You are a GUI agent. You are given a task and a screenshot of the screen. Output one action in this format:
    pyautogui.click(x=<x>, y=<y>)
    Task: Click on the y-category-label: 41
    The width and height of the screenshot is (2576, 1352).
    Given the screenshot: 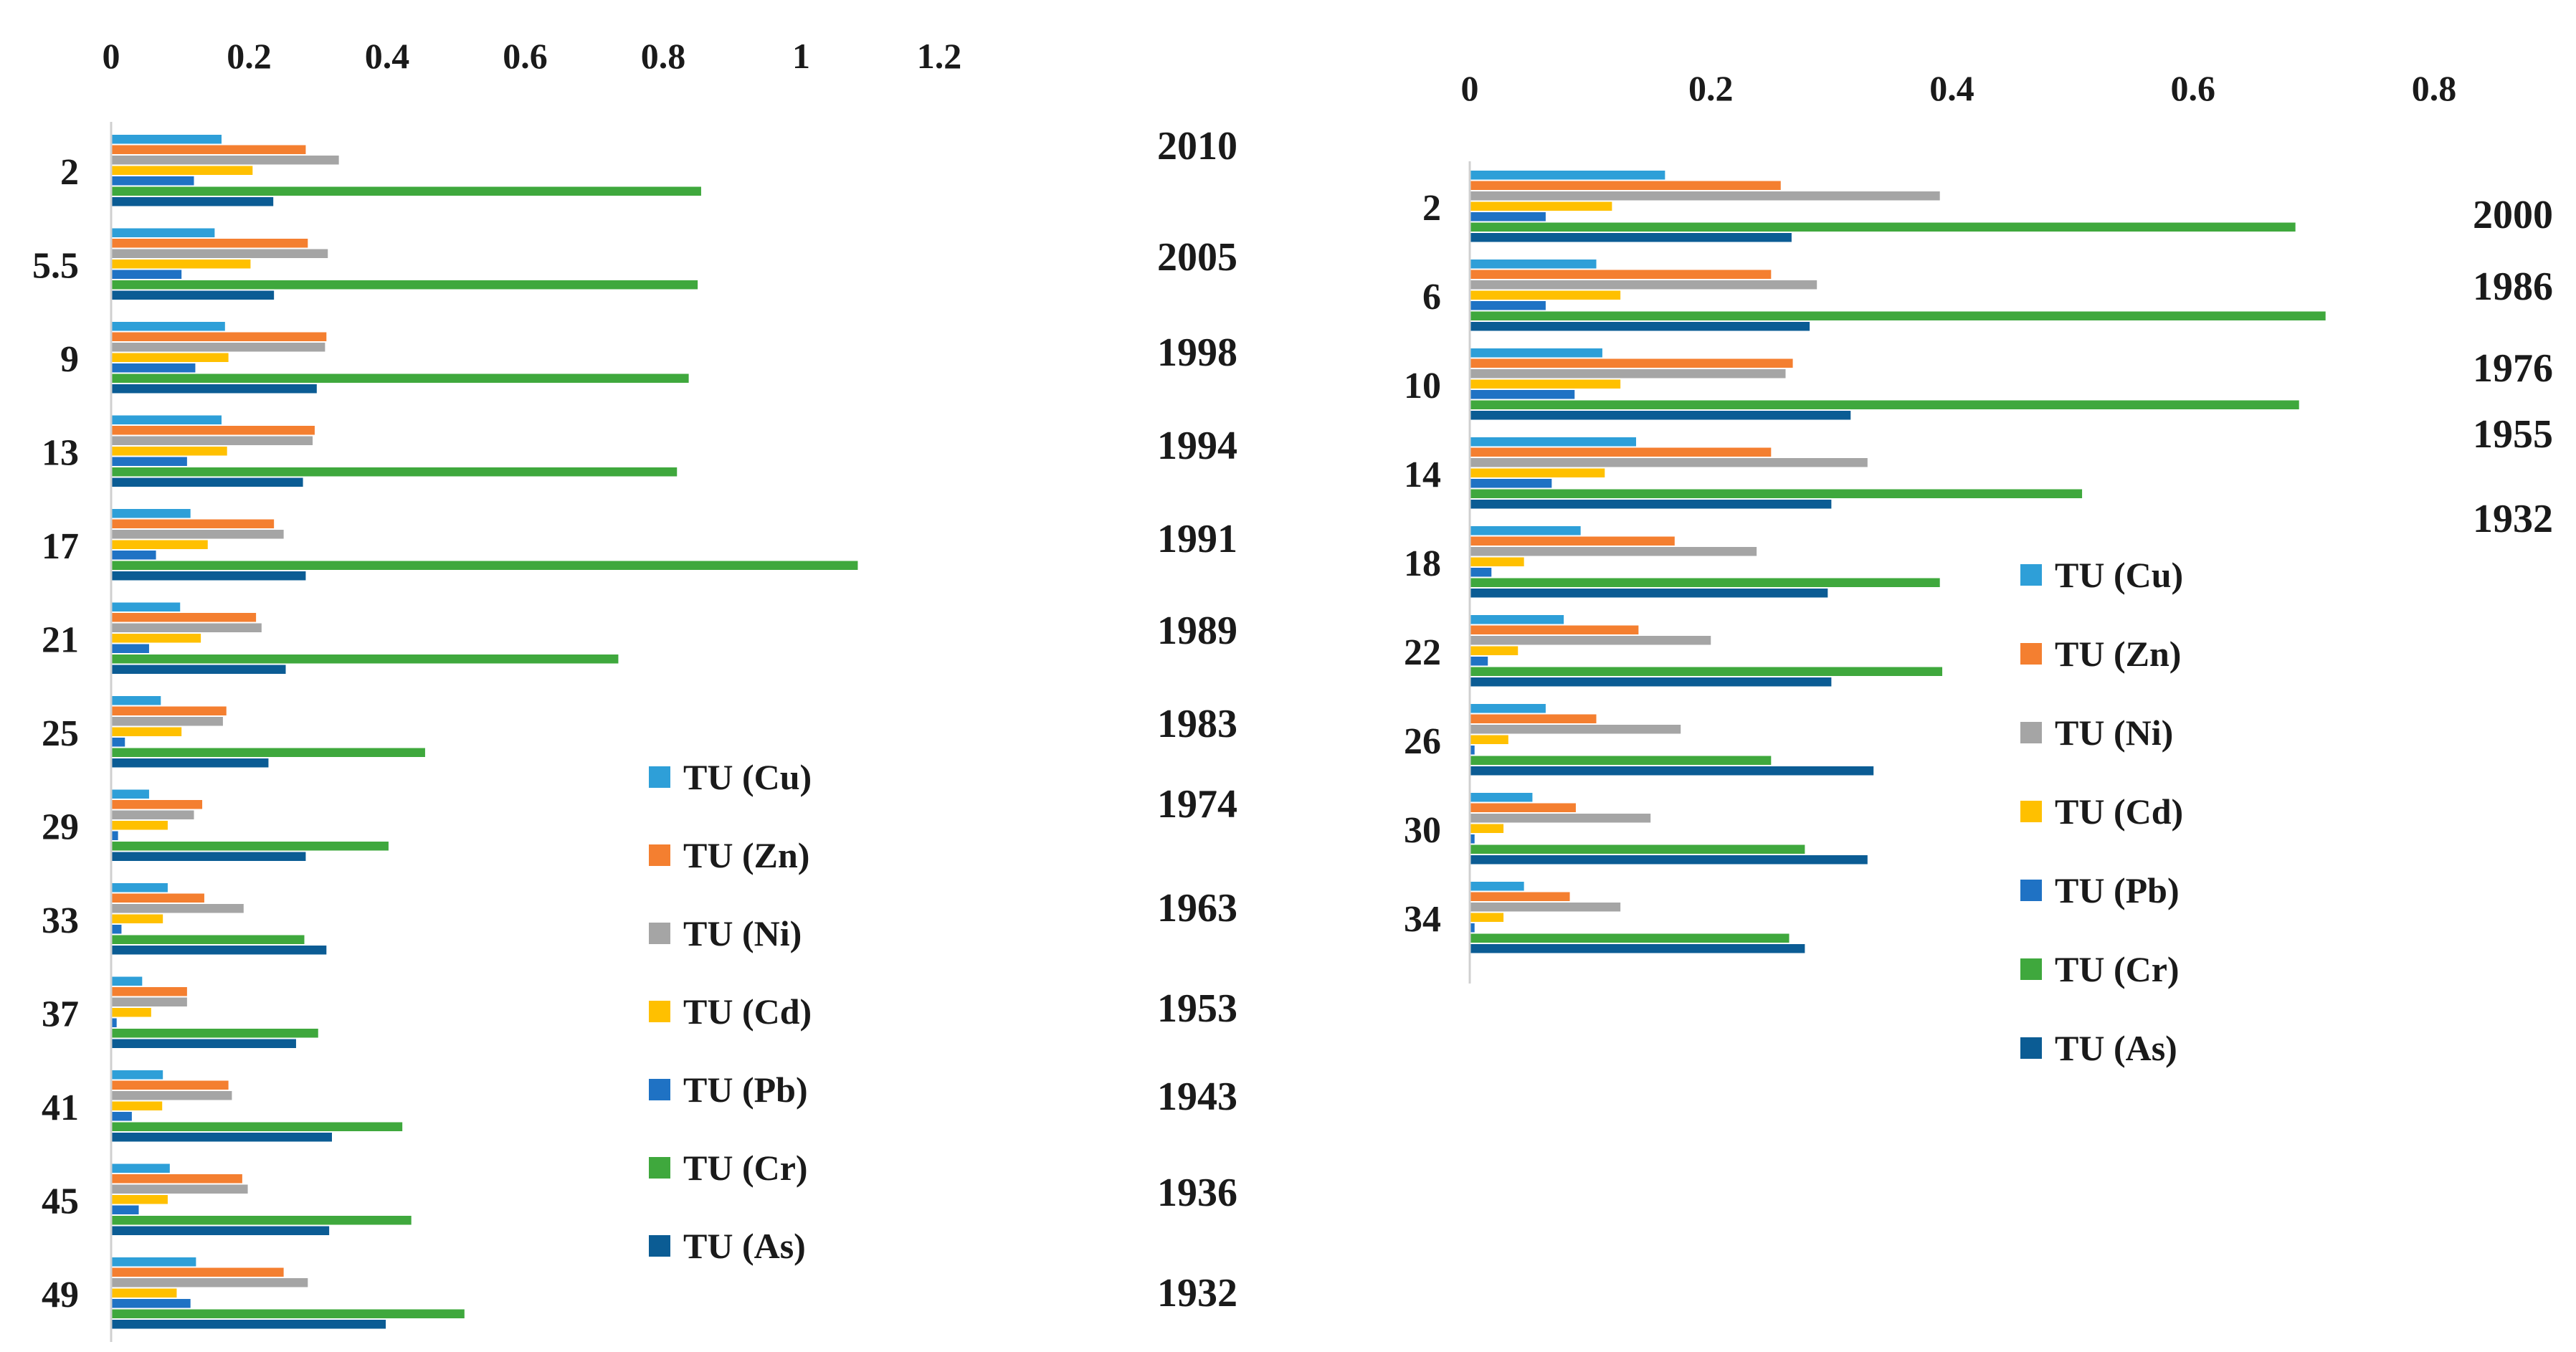 What is the action you would take?
    pyautogui.click(x=60, y=1107)
    